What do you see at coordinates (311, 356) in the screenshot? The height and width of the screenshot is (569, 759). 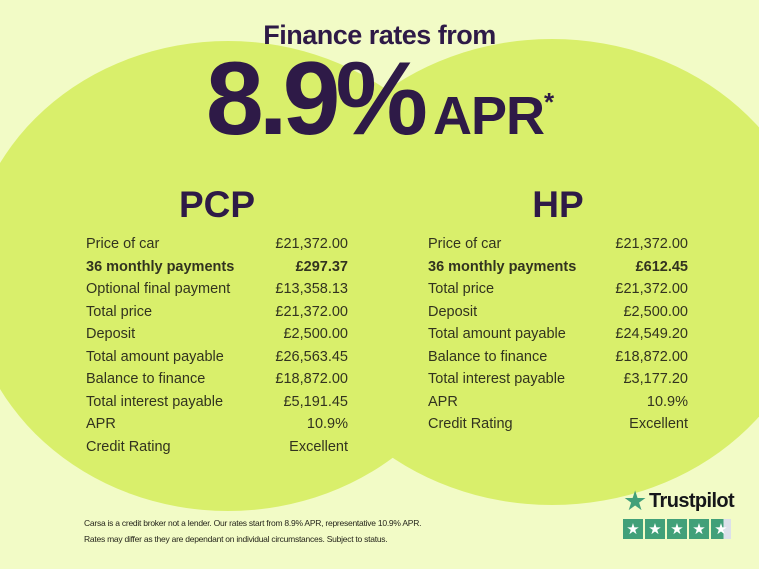 I see `row-value: £26,563.45` at bounding box center [311, 356].